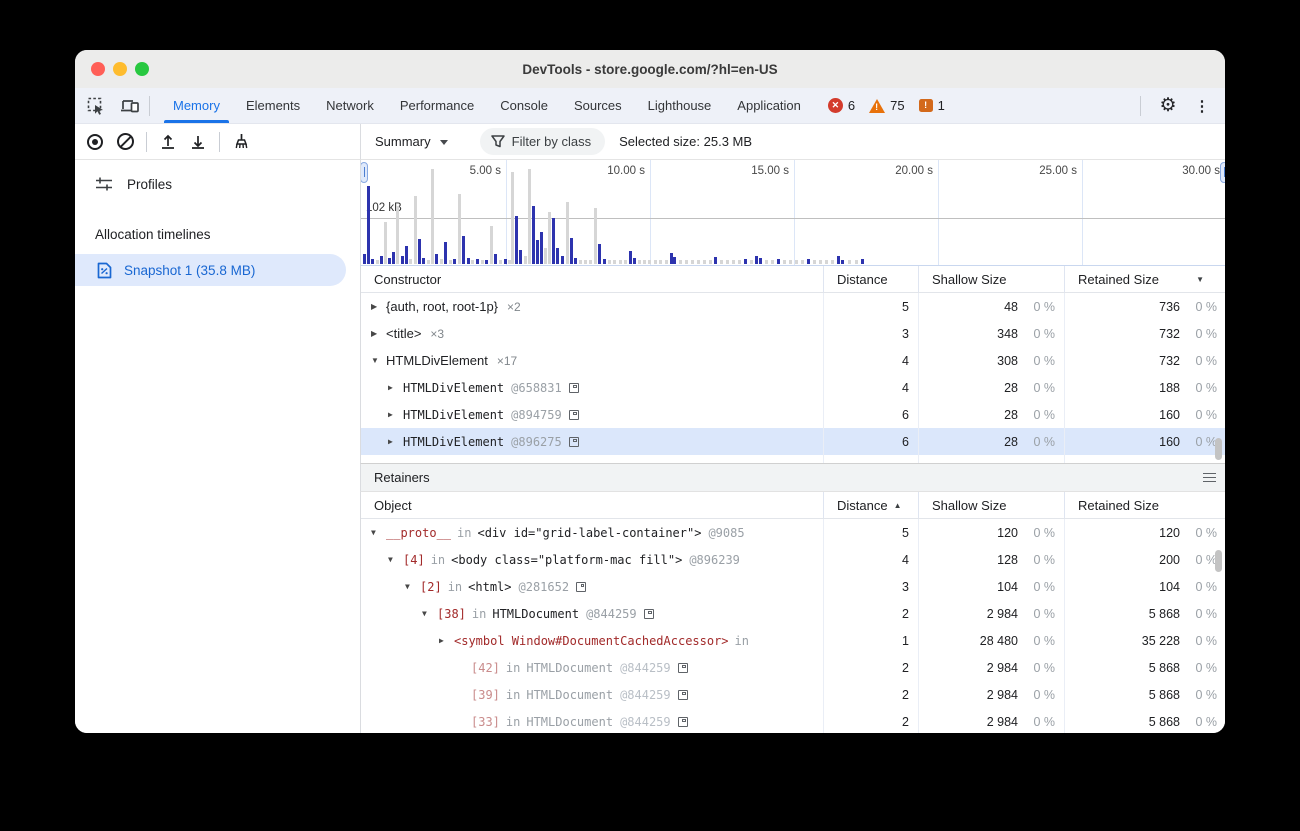  I want to click on maximize-window-button, so click(142, 69).